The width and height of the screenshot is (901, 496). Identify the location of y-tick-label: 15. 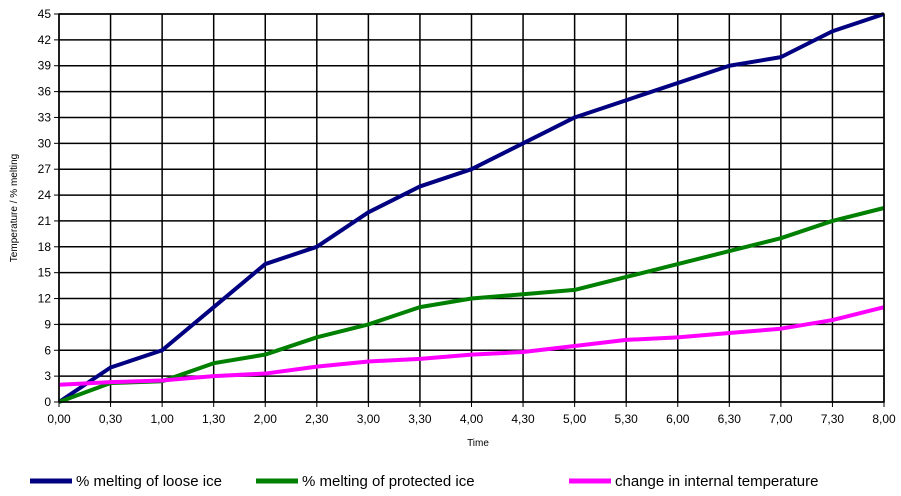
(45, 273).